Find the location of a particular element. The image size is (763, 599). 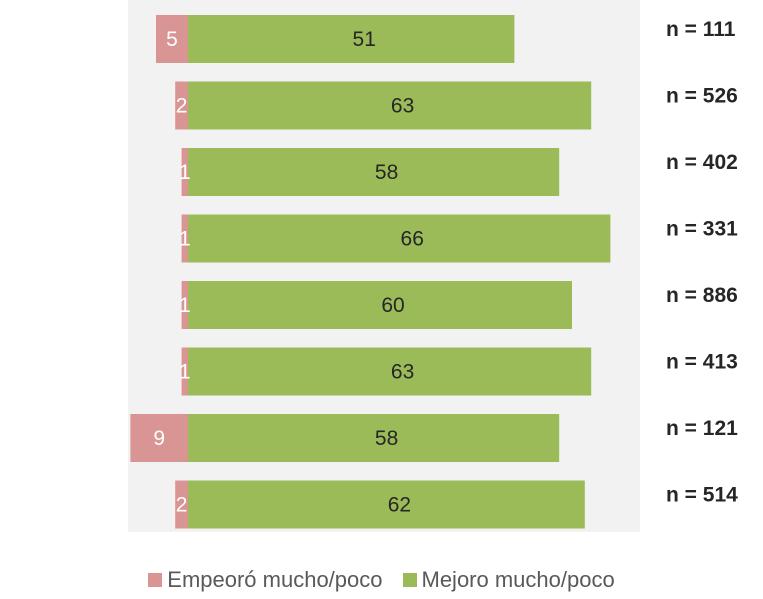

legend: Empeoró mucho/poco Mejoro mucho/poco is located at coordinates (381, 580).